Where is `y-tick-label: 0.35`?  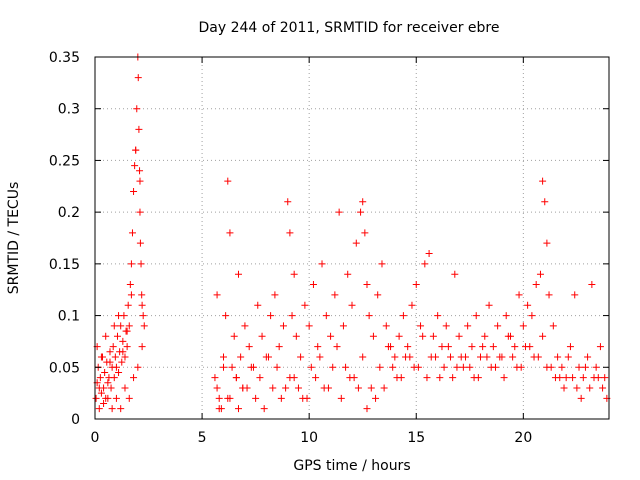
y-tick-label: 0.35 is located at coordinates (64, 58).